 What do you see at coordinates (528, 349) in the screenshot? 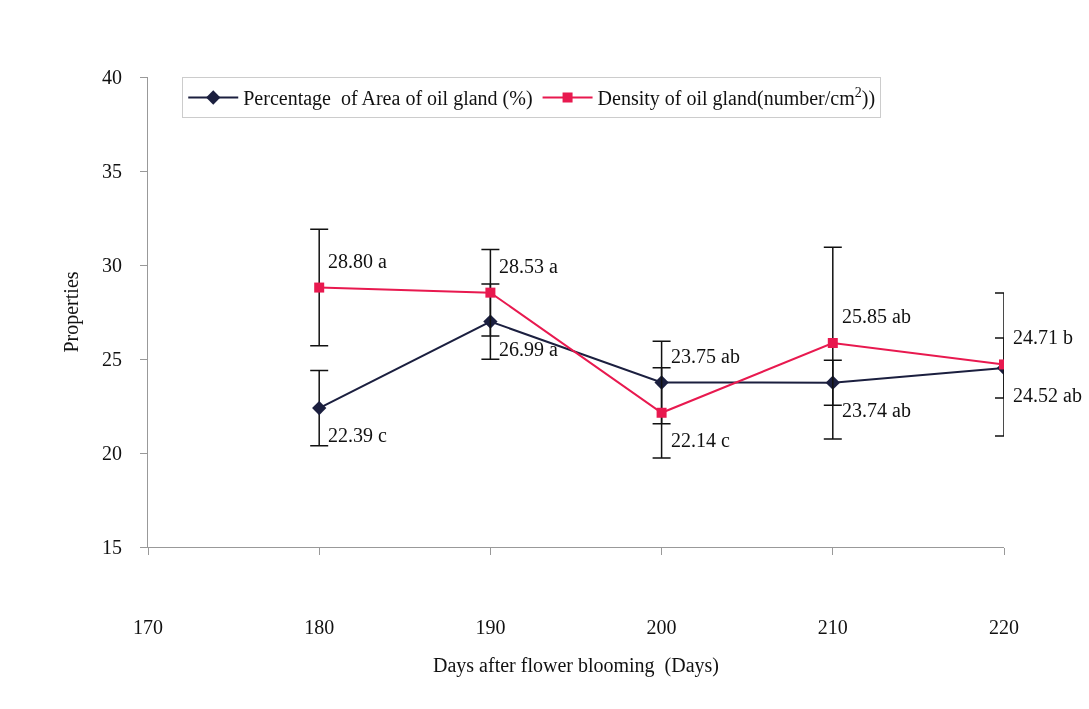
I see `annotation: 26.99 a` at bounding box center [528, 349].